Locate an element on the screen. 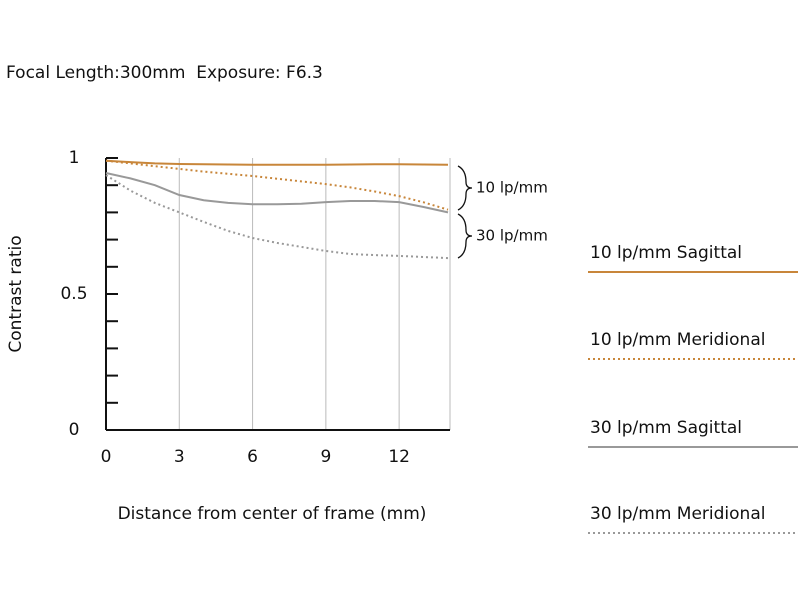  x-tick-label: 12 is located at coordinates (399, 457).